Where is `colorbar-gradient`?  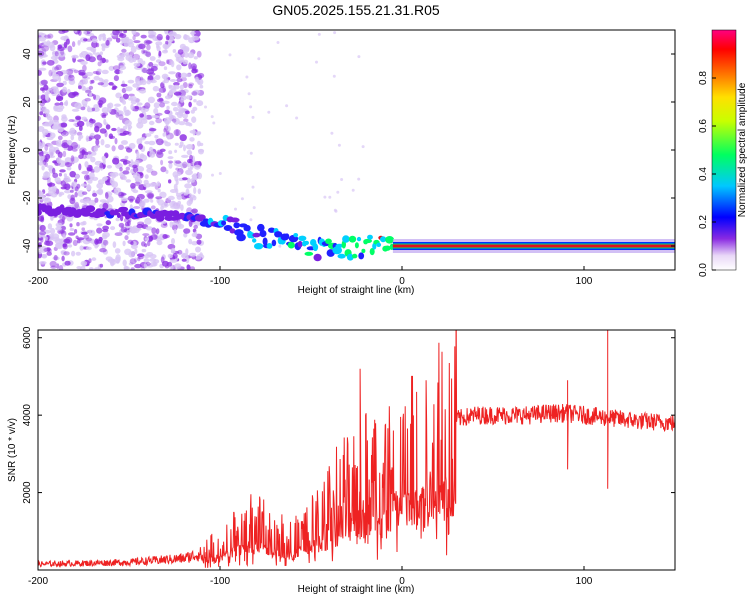 colorbar-gradient is located at coordinates (724, 150).